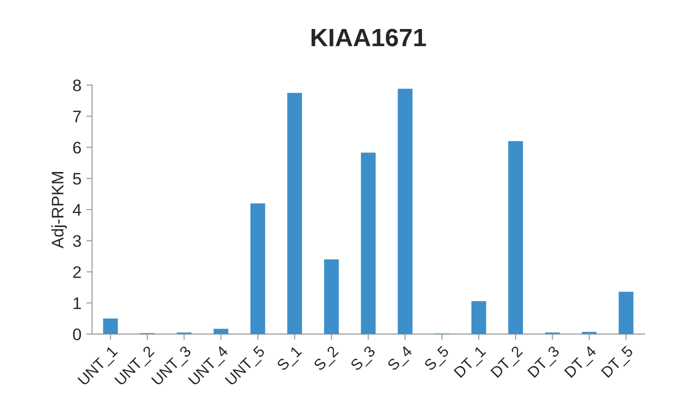  Describe the element at coordinates (77, 148) in the screenshot. I see `y-tick-label: 6` at that location.